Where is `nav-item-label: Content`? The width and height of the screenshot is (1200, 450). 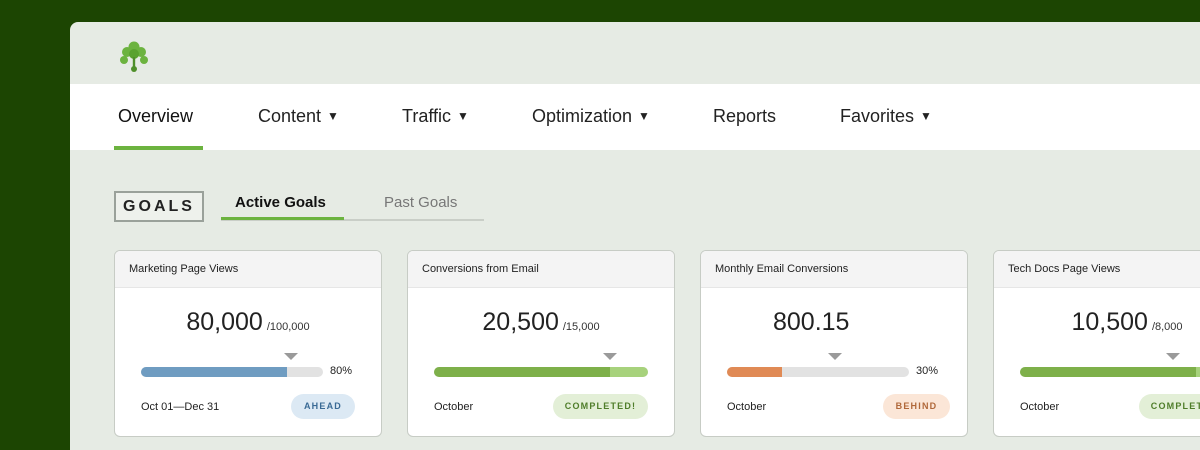 nav-item-label: Content is located at coordinates (290, 116).